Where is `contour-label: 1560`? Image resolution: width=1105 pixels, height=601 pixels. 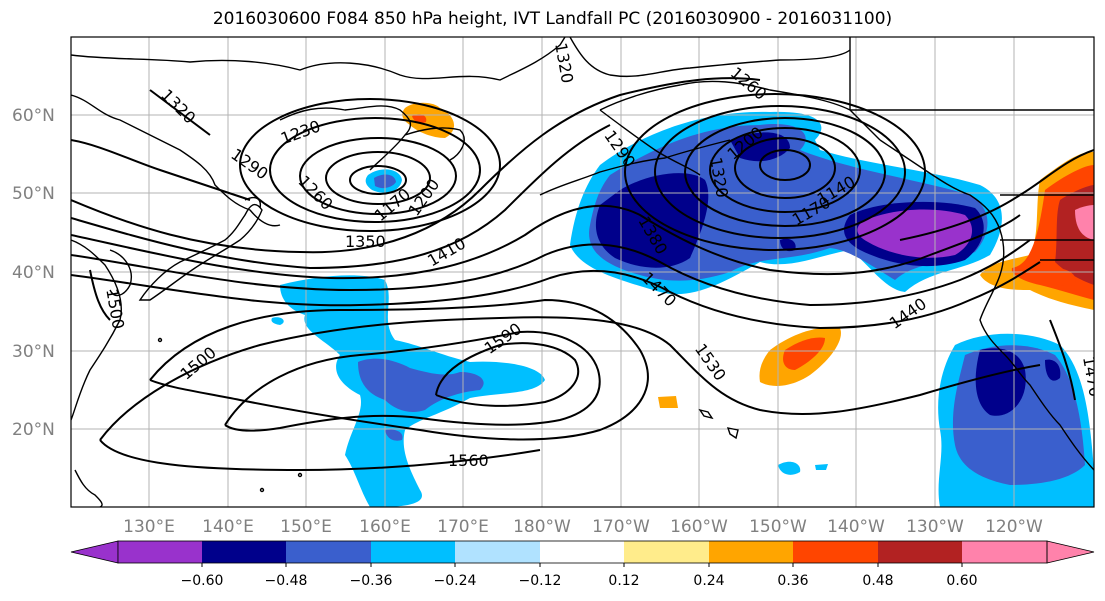 contour-label: 1560 is located at coordinates (468, 460).